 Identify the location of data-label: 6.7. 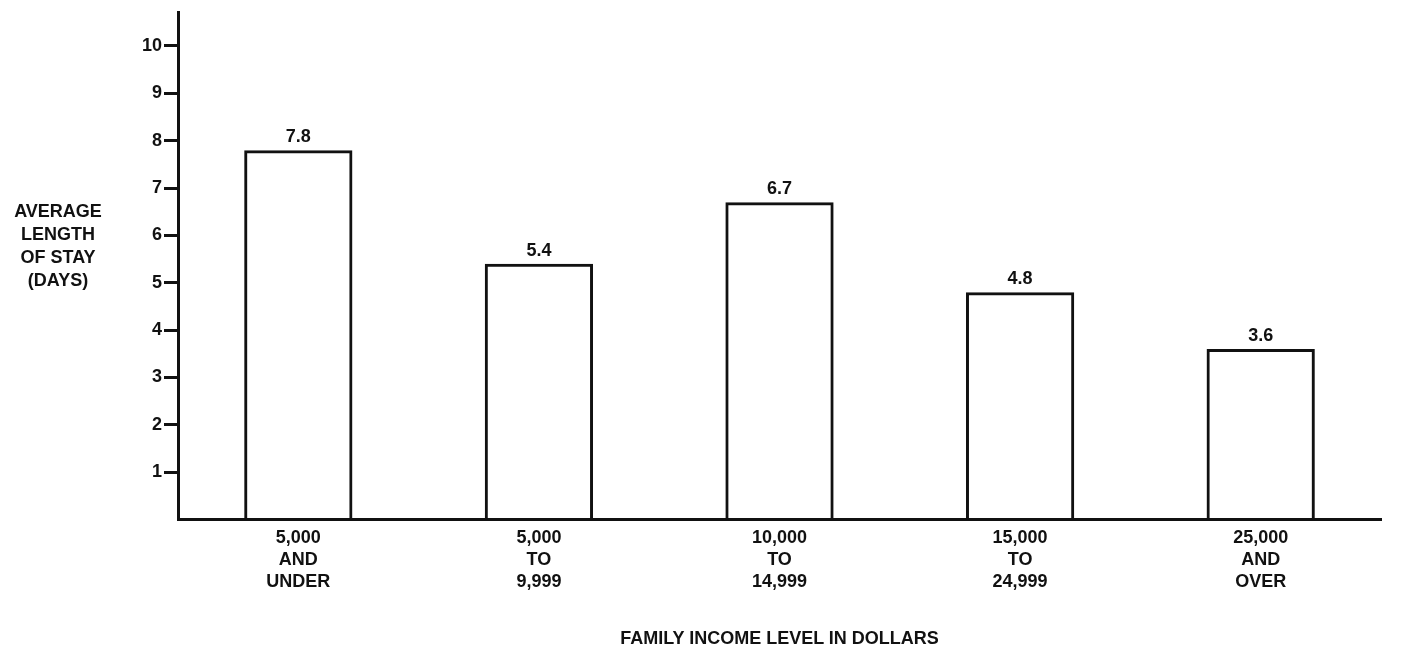
(780, 188).